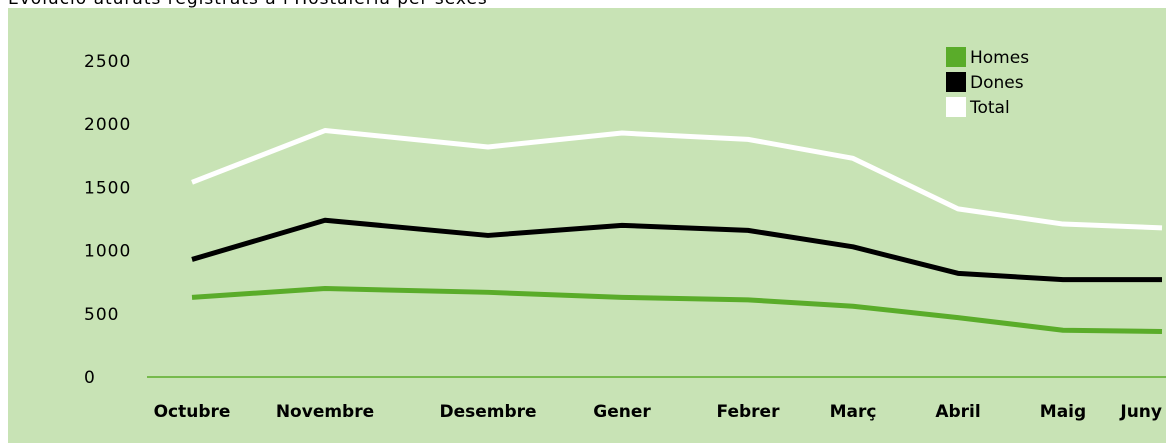  What do you see at coordinates (107, 252) in the screenshot?
I see `y-tick-label: 1000` at bounding box center [107, 252].